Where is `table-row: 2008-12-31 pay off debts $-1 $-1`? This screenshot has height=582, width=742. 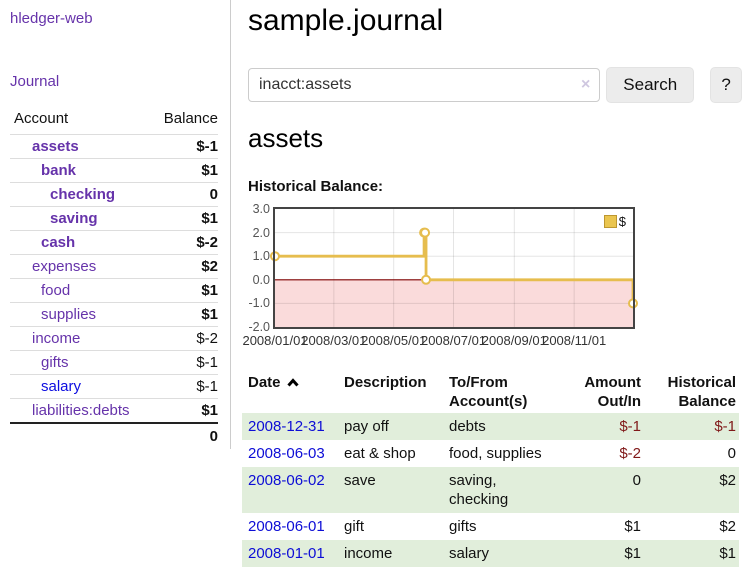 table-row: 2008-12-31 pay off debts $-1 $-1 is located at coordinates (490, 426).